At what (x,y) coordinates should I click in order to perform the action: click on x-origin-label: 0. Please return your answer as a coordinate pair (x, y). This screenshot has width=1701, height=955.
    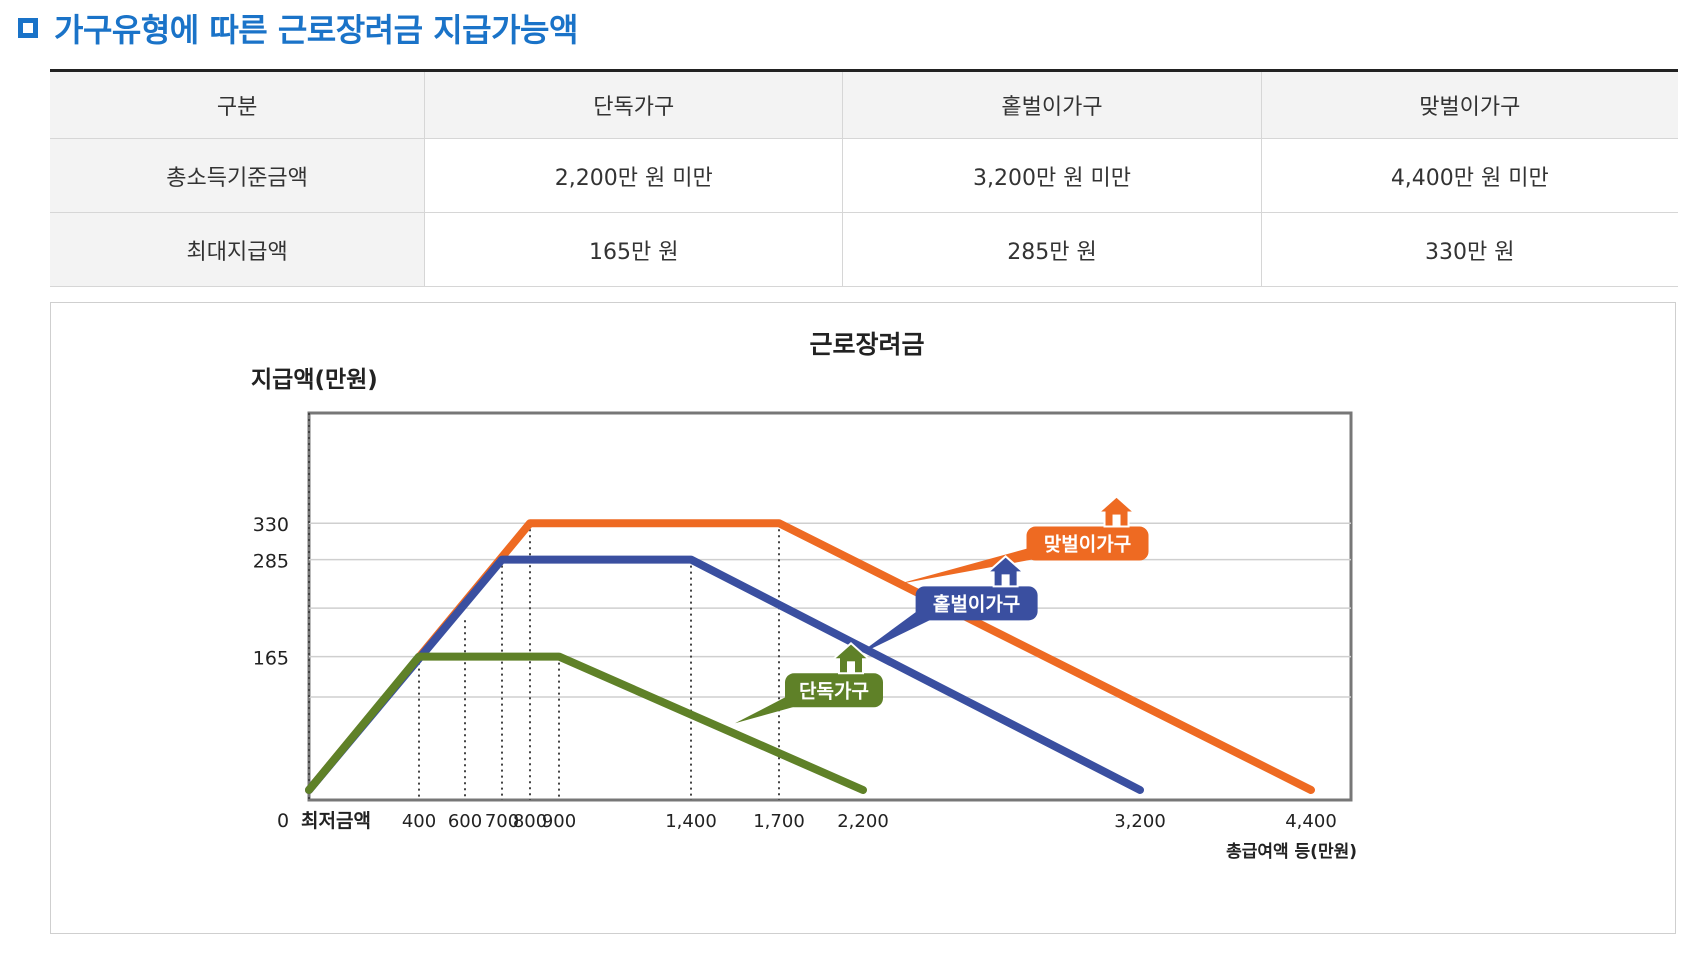
    Looking at the image, I should click on (283, 821).